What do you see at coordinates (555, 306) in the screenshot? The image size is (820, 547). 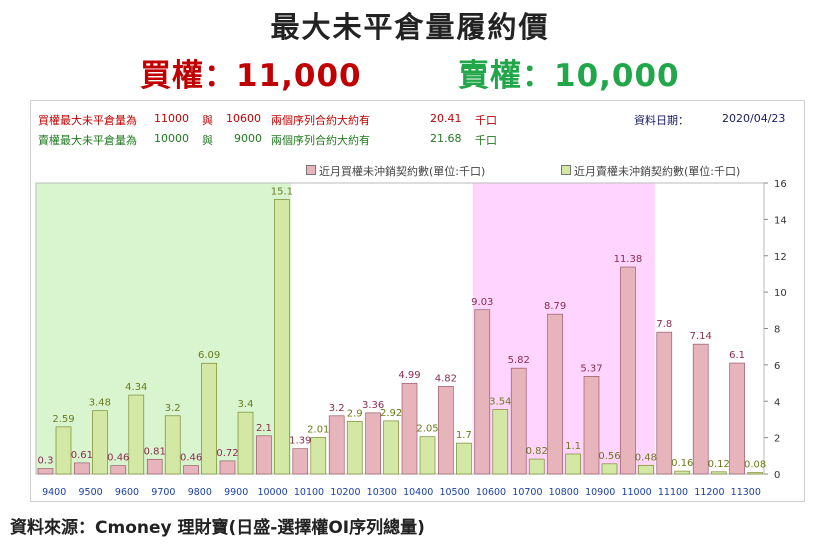 I see `call-data-label: 8.79` at bounding box center [555, 306].